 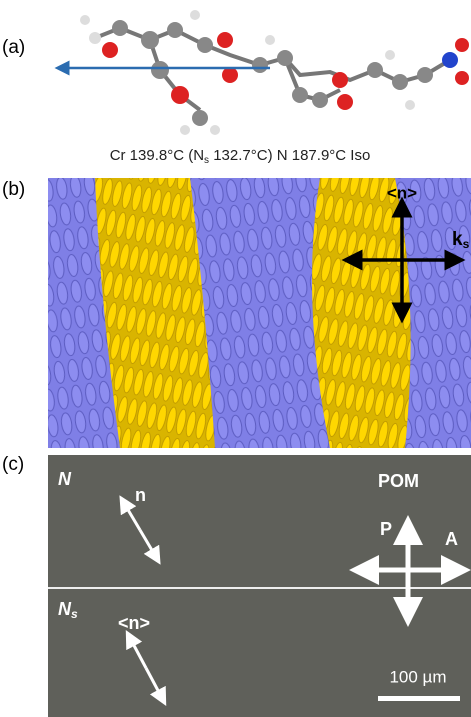 What do you see at coordinates (417, 676) in the screenshot?
I see `scale-bar-label: 100 µm` at bounding box center [417, 676].